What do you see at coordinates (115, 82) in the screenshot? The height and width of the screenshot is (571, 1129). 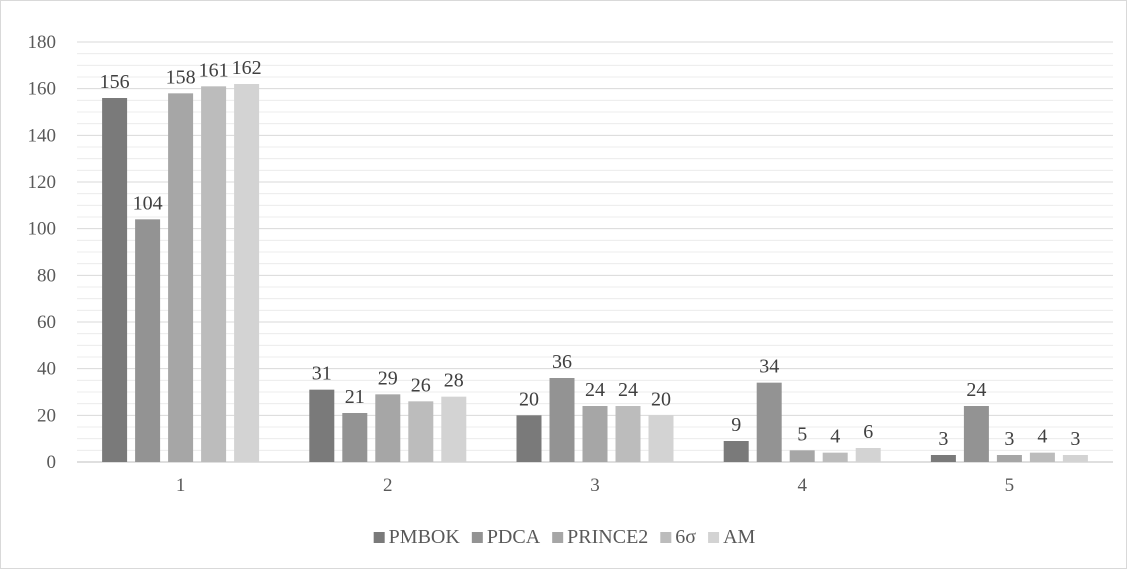 I see `data-label: 156` at bounding box center [115, 82].